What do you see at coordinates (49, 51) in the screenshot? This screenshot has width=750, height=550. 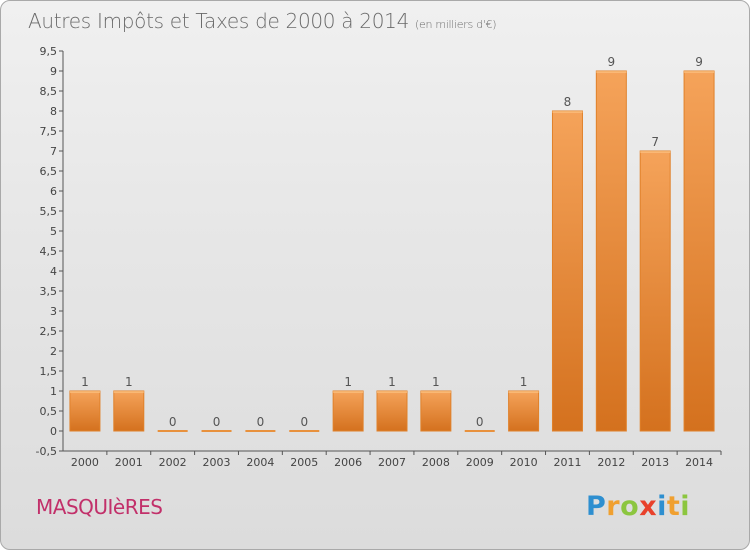 I see `y-tick-label: 9,5` at bounding box center [49, 51].